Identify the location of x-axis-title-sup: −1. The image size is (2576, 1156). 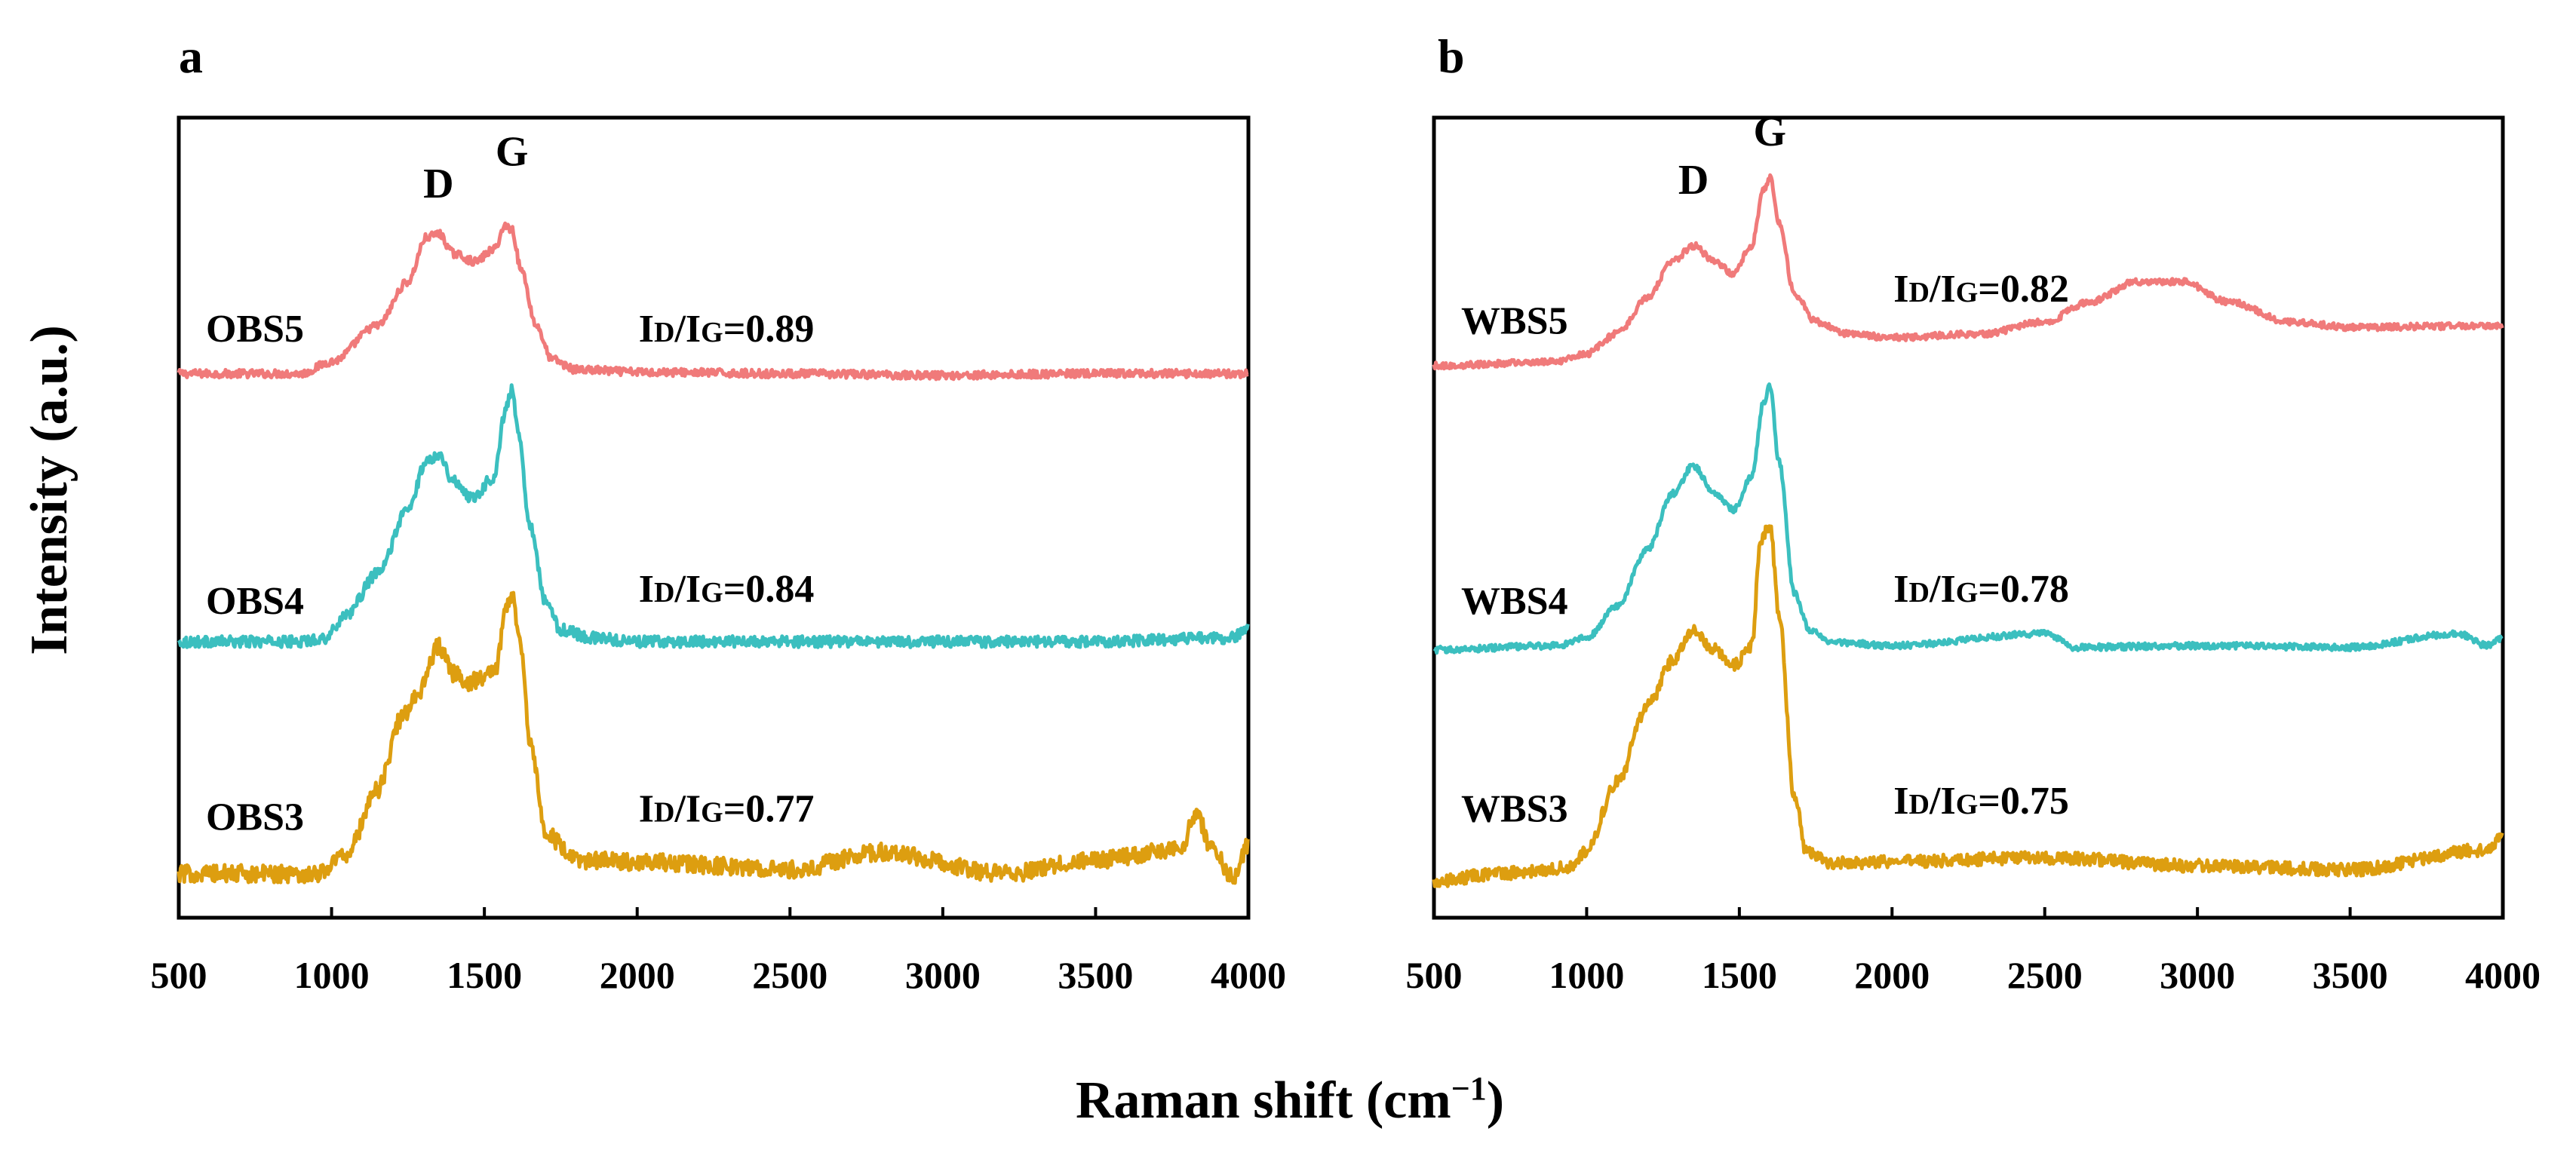
(1469, 1088).